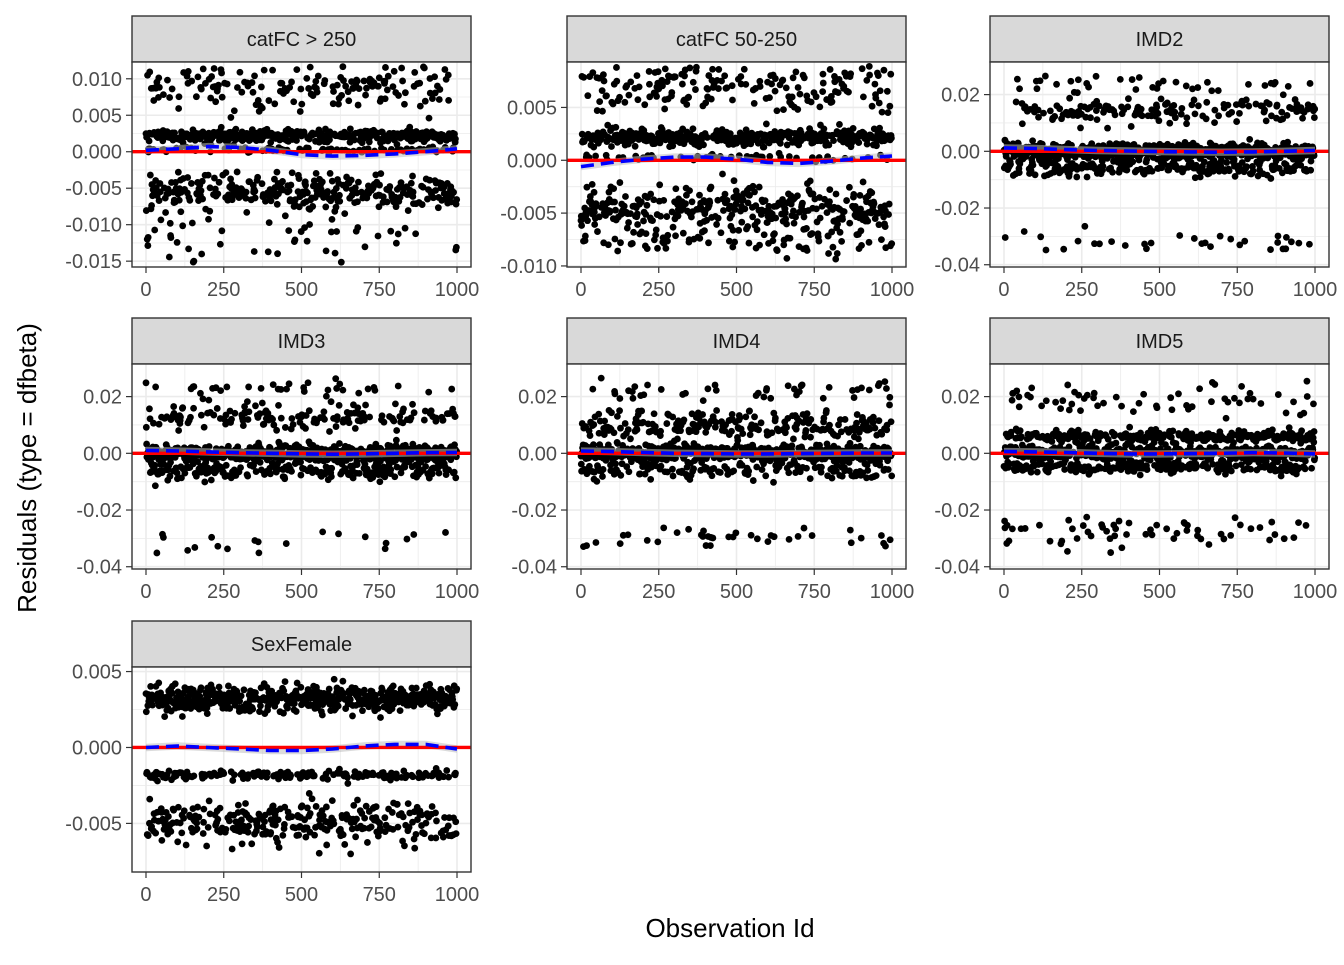 Image resolution: width=1344 pixels, height=965 pixels. What do you see at coordinates (223, 290) in the screenshot?
I see `x-tick-label: 250` at bounding box center [223, 290].